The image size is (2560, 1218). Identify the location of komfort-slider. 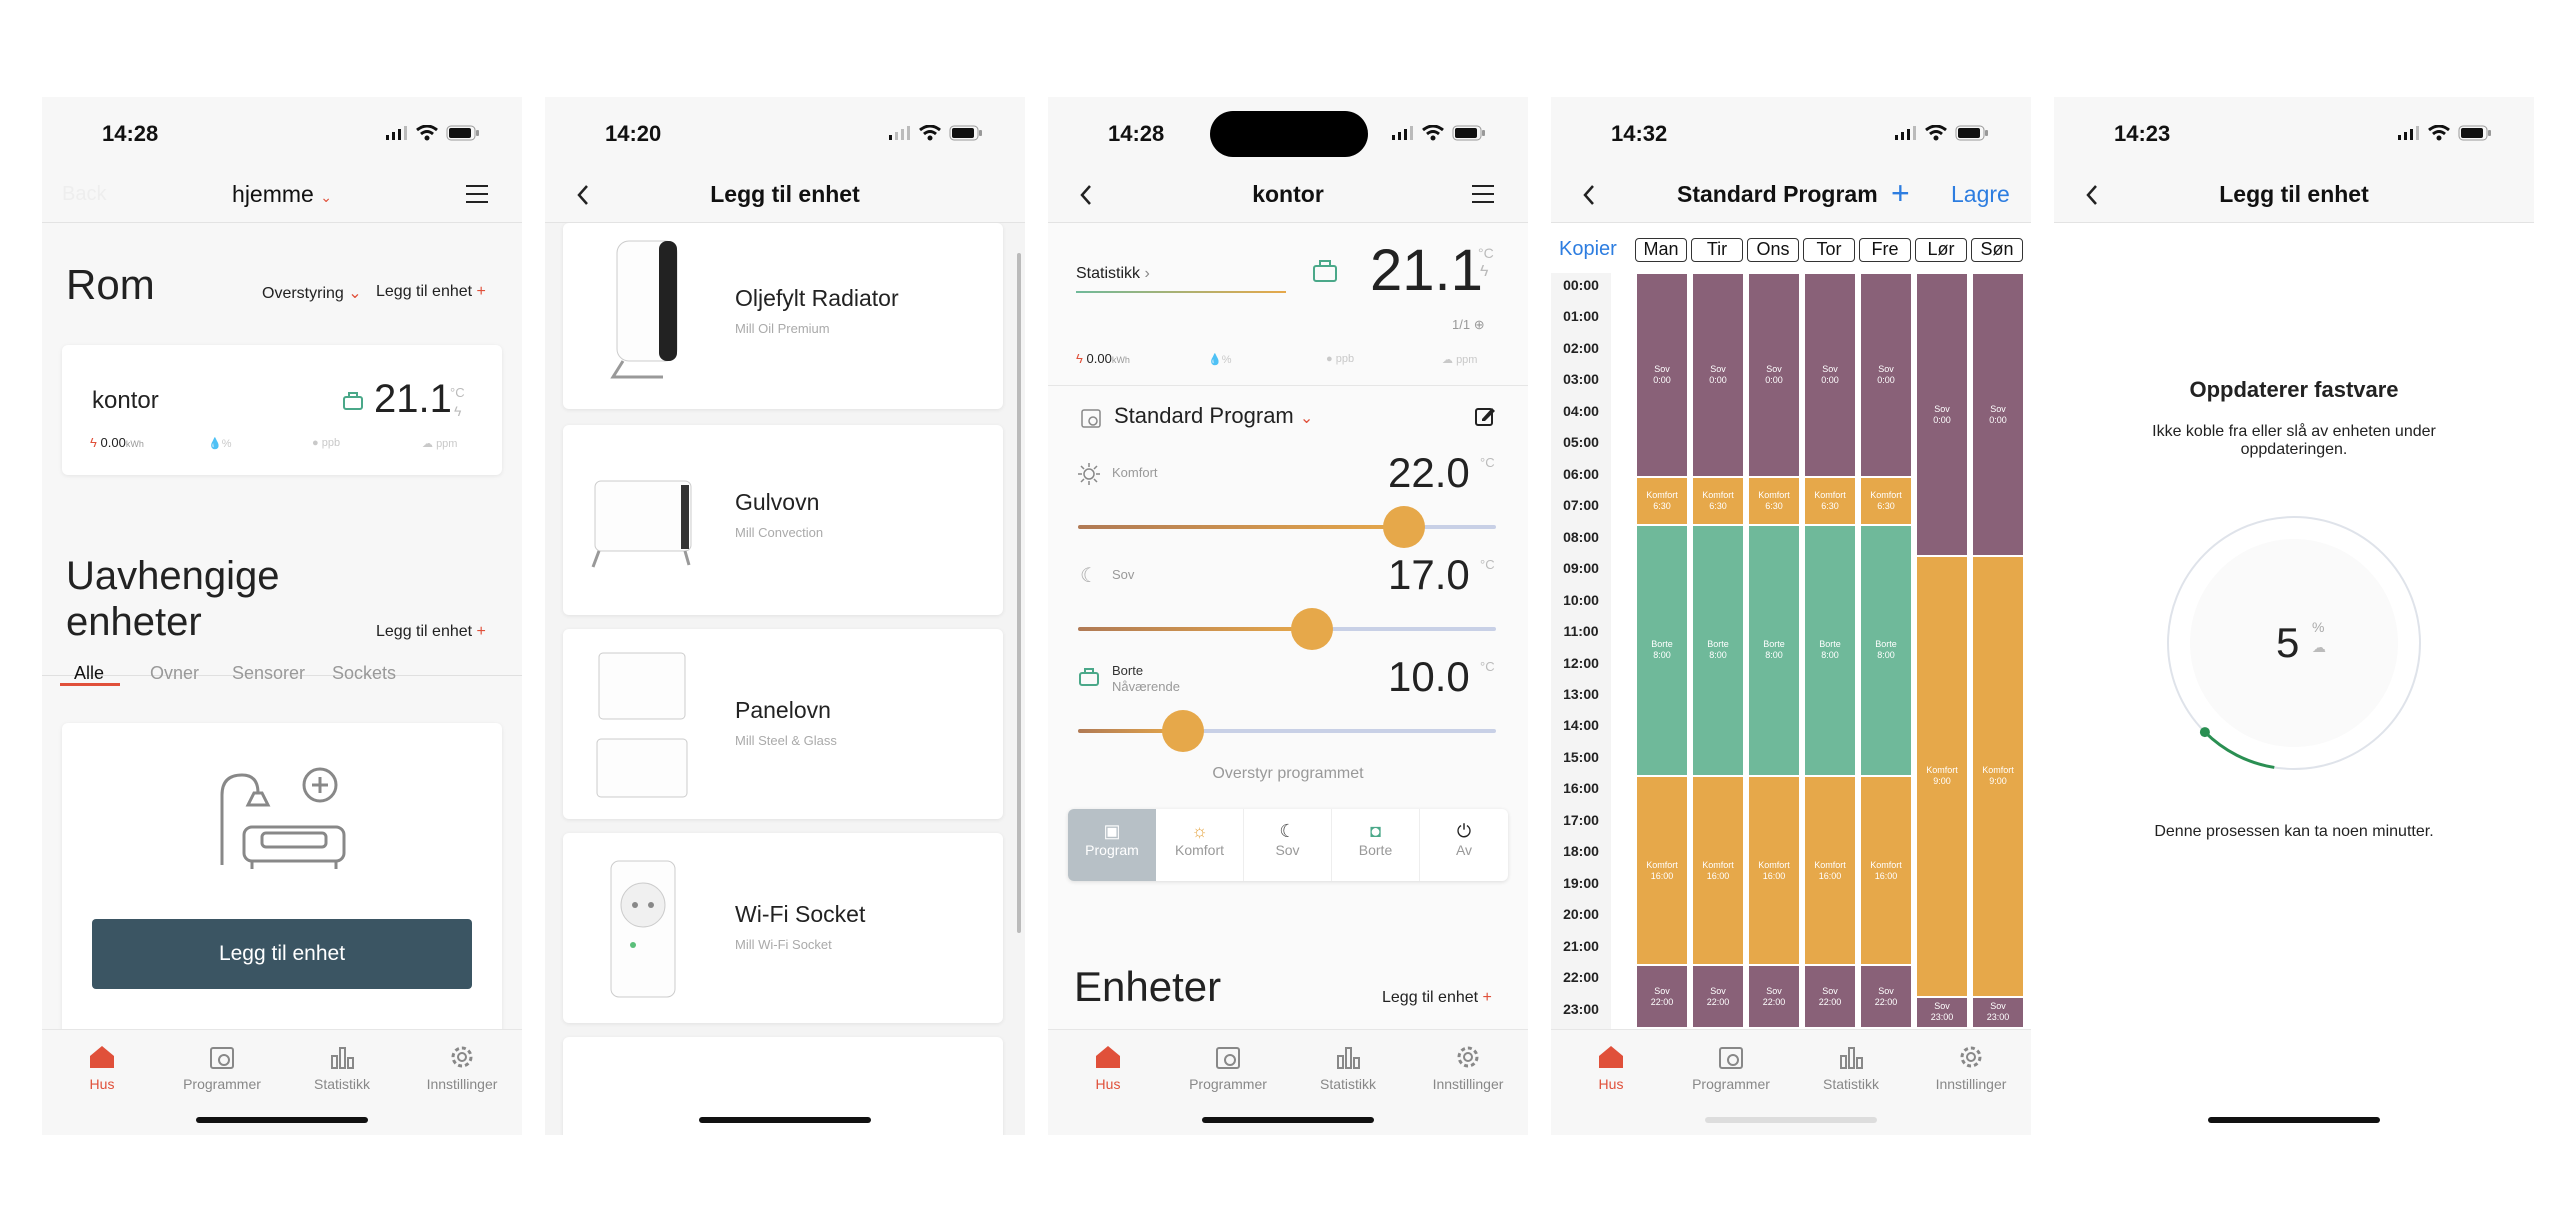
(1287, 527).